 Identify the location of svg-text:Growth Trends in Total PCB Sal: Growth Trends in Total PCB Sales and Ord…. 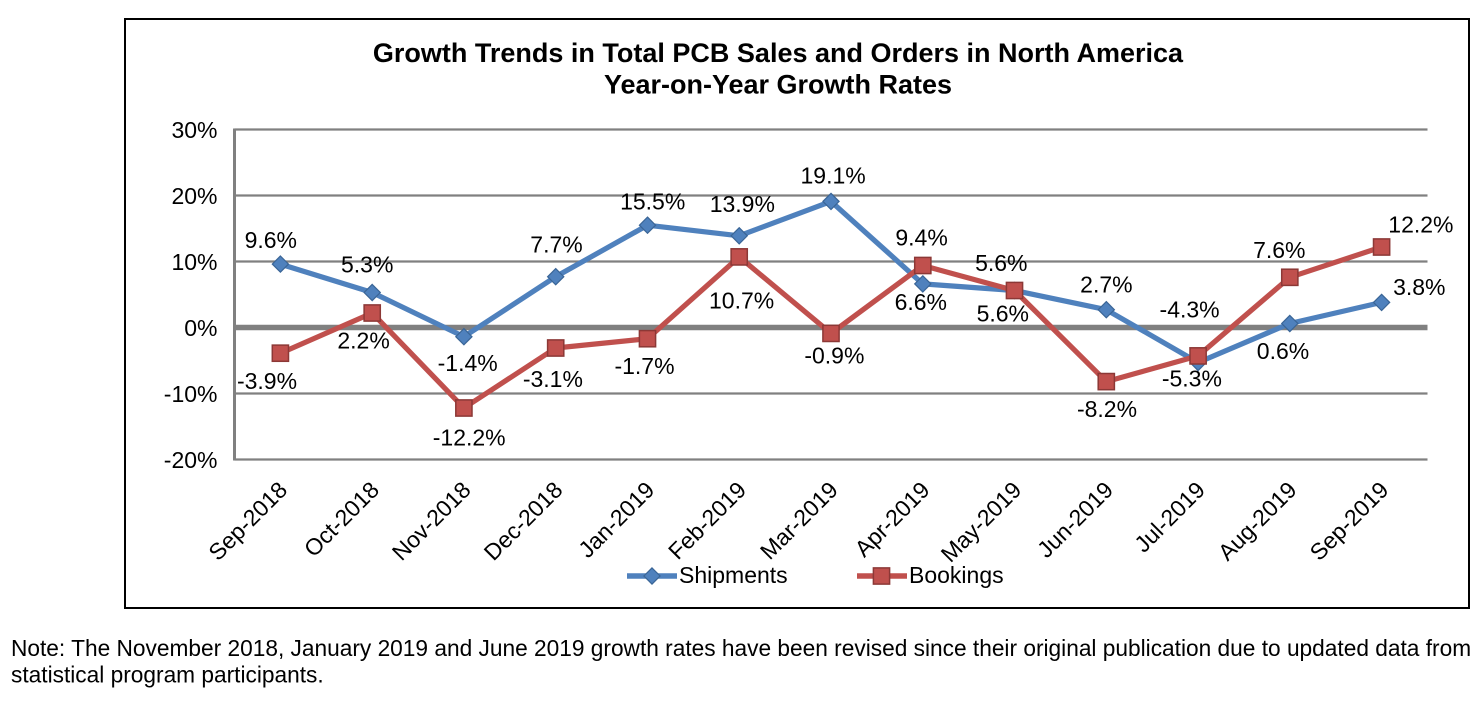
(778, 53).